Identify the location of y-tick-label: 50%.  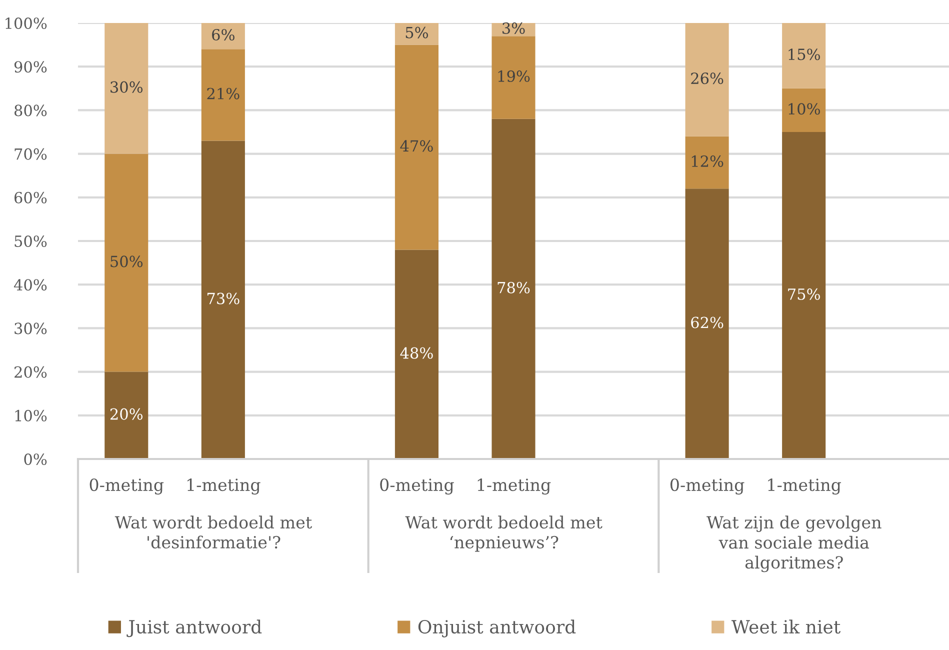
(30, 241).